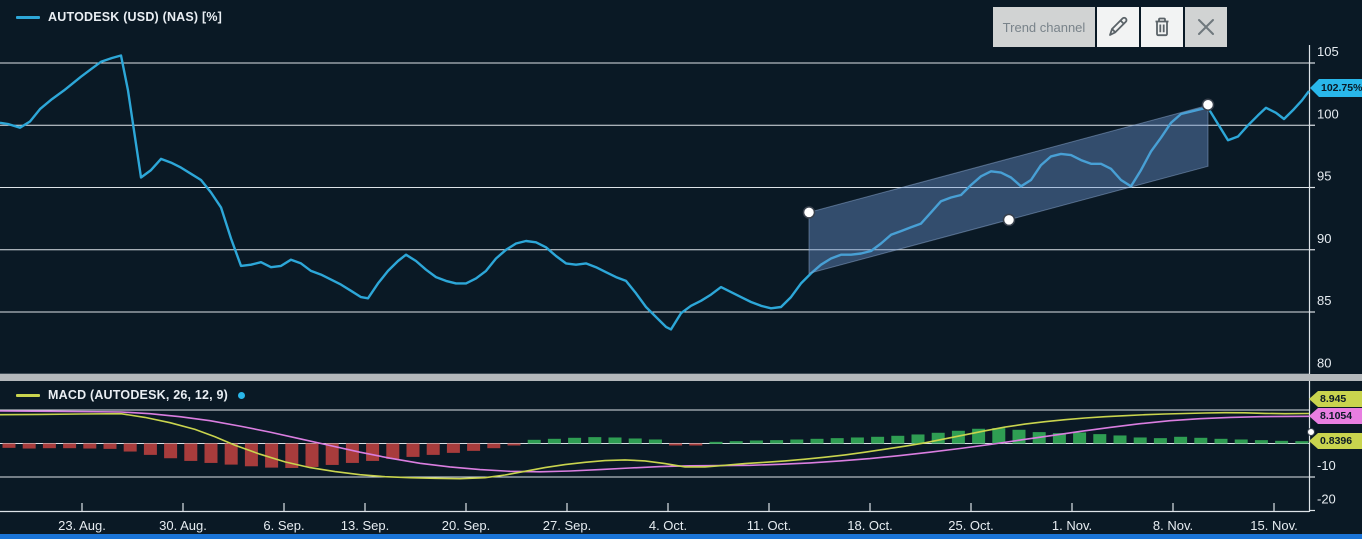 The height and width of the screenshot is (539, 1362). I want to click on toolbar-title: Trend channel, so click(1044, 27).